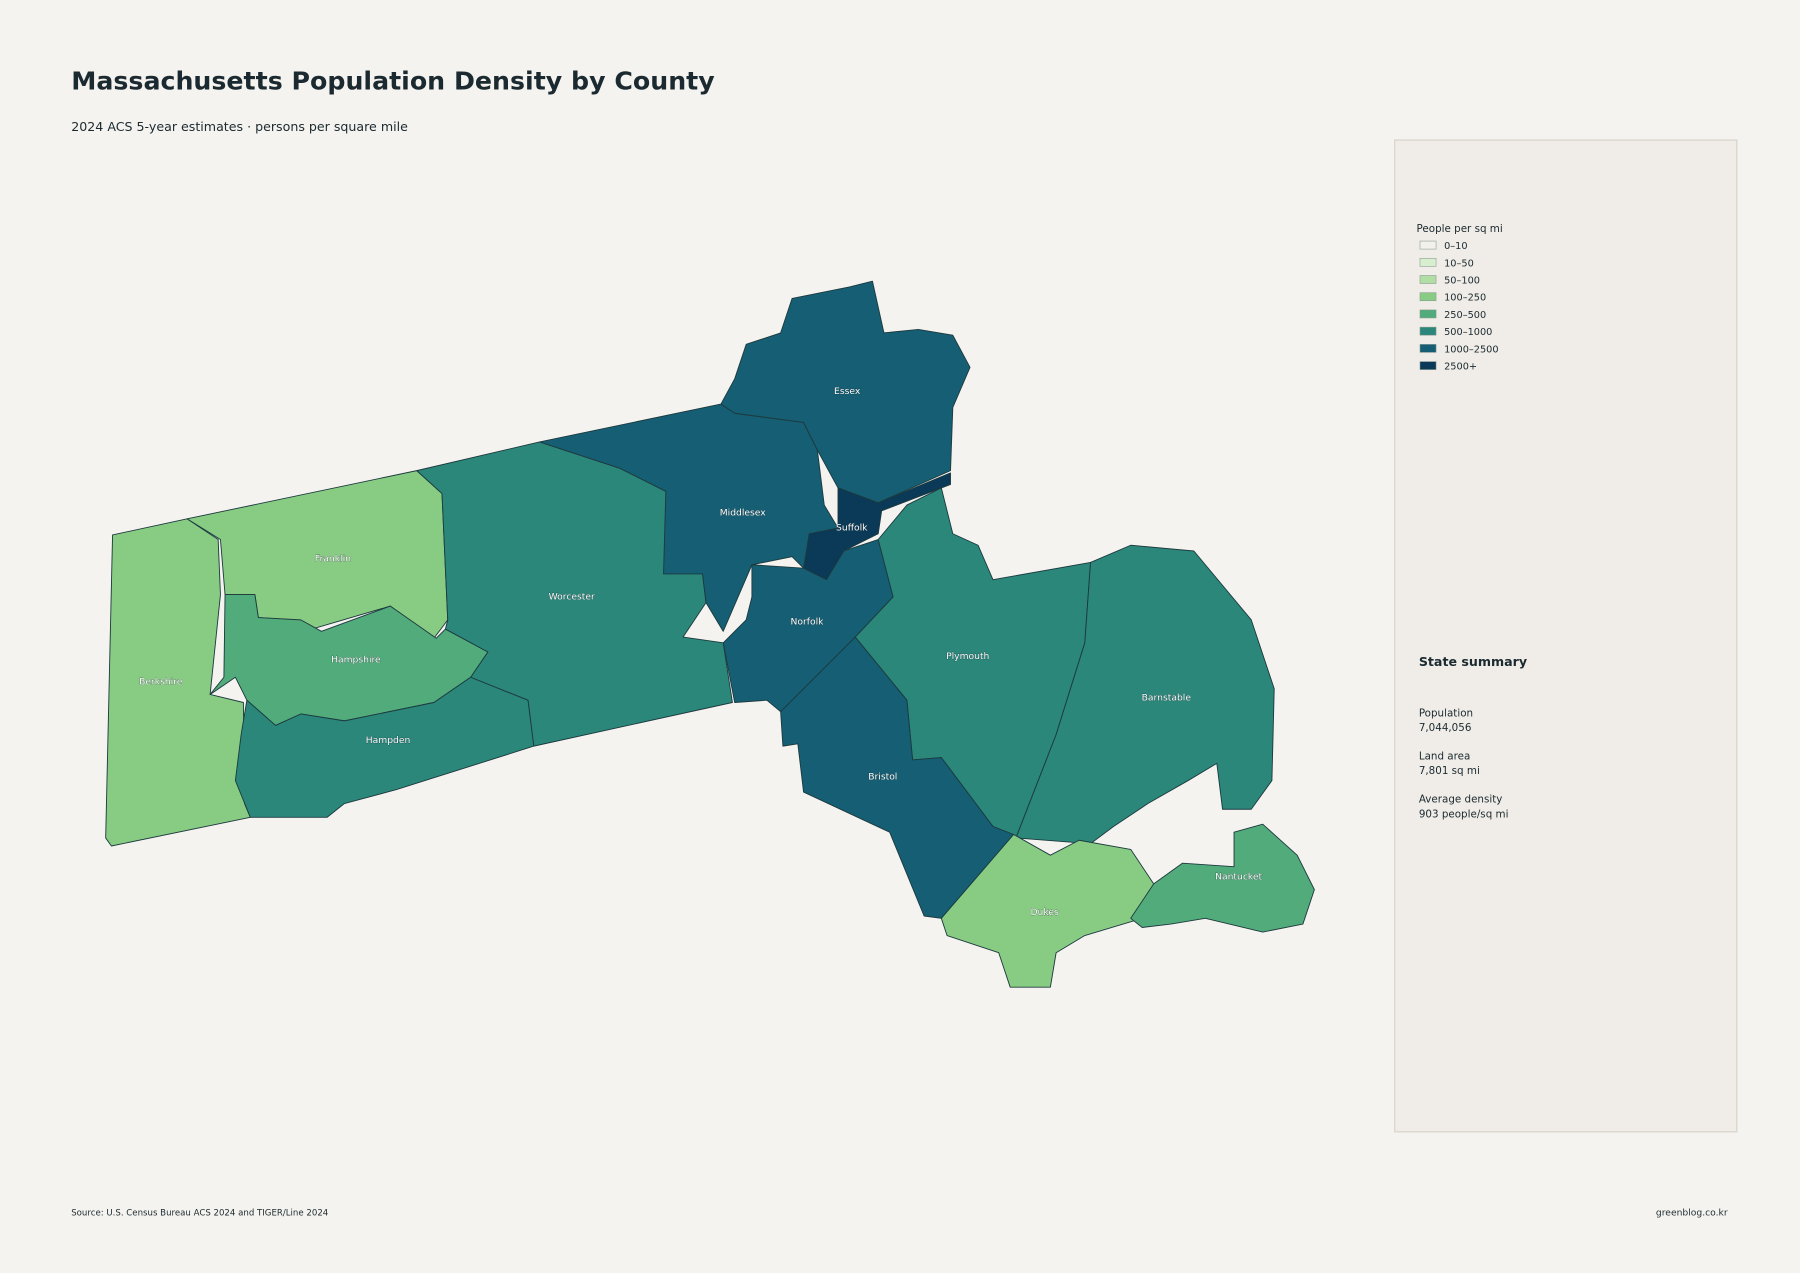  I want to click on county-label: Franklin, so click(333, 559).